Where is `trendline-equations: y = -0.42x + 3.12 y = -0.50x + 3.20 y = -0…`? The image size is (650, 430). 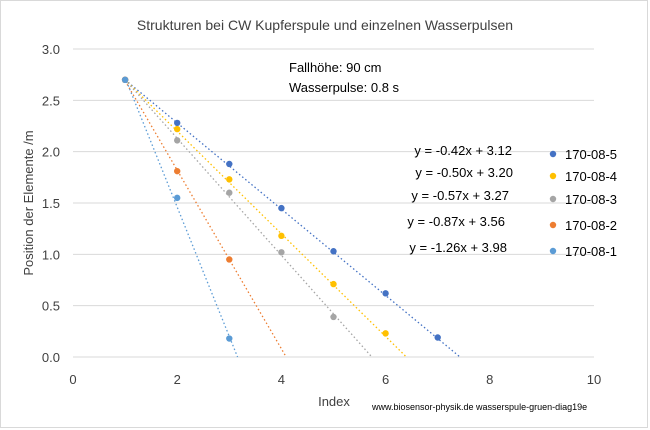
trendline-equations: y = -0.42x + 3.12 y = -0.50x + 3.20 y = -0… is located at coordinates (460, 199).